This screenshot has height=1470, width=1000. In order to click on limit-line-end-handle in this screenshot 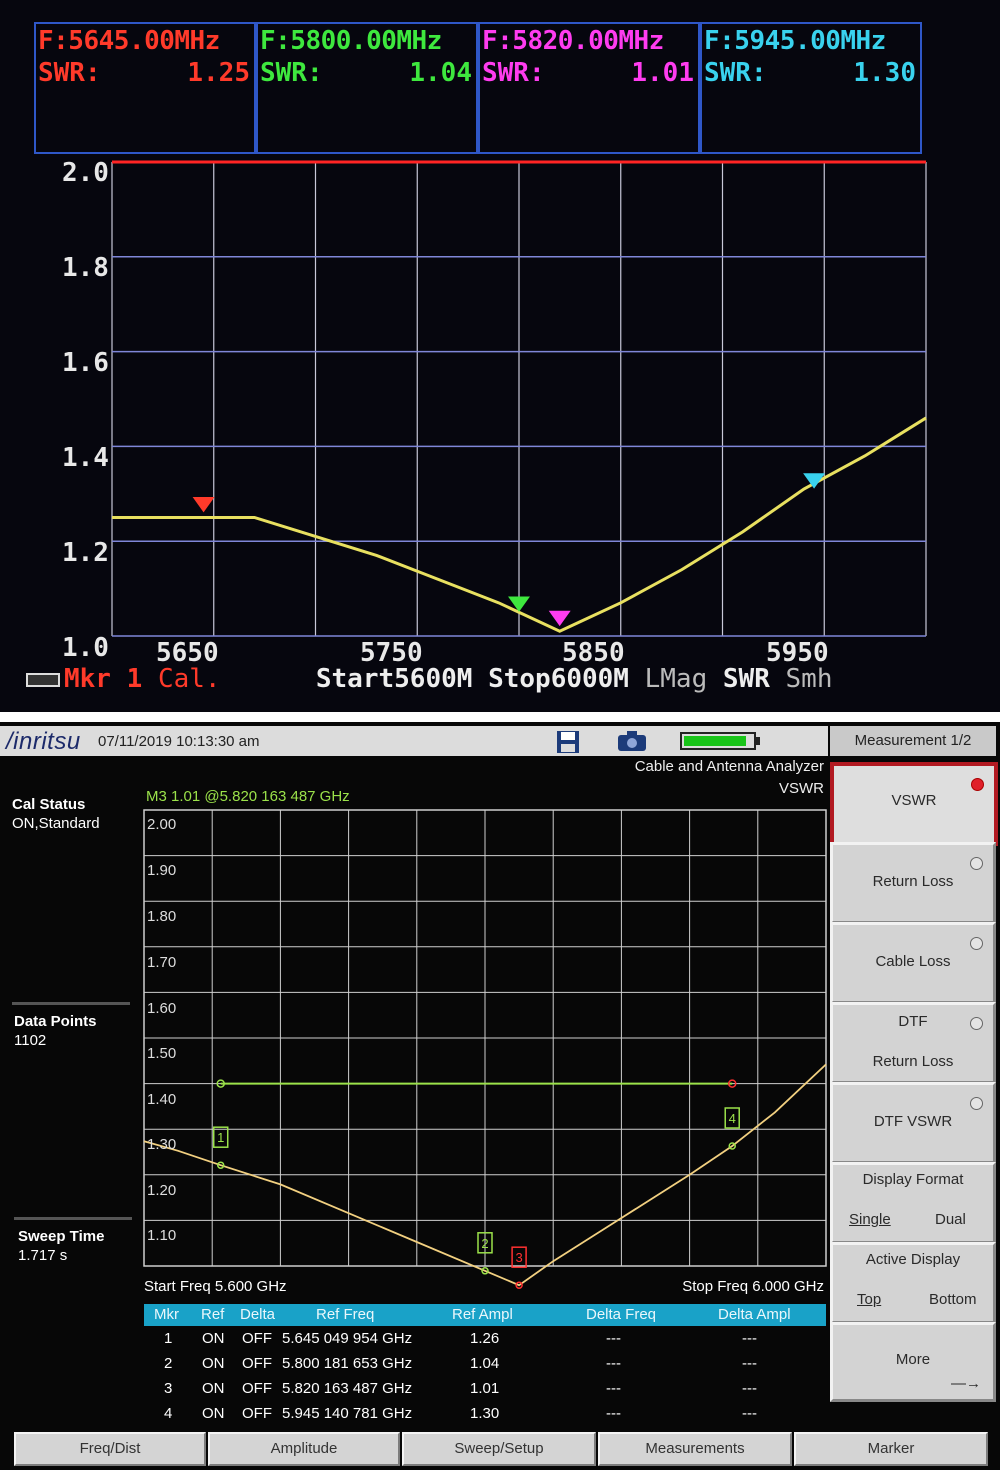, I will do `click(732, 1083)`.